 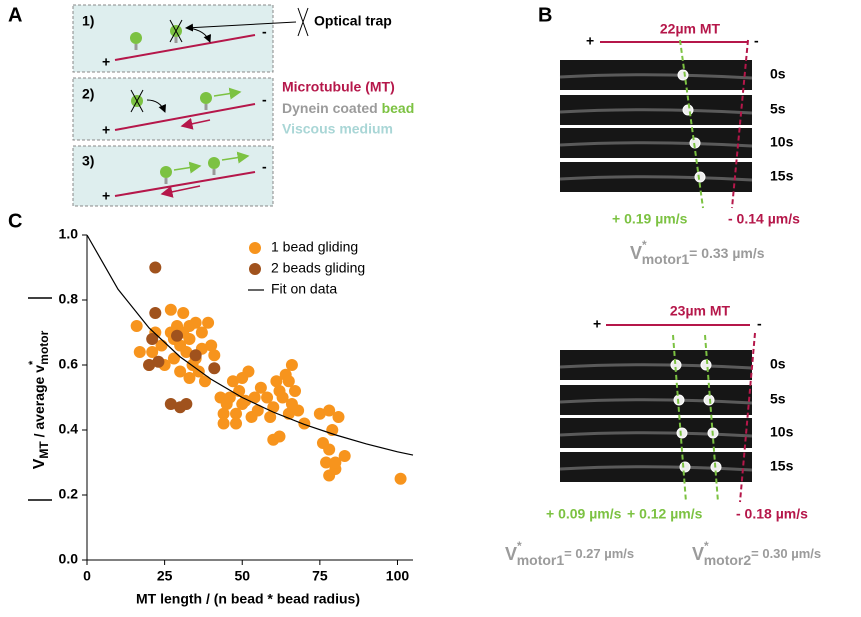 I want to click on motor-speed: V* motor1= 0.33 µm/s, so click(x=697, y=252).